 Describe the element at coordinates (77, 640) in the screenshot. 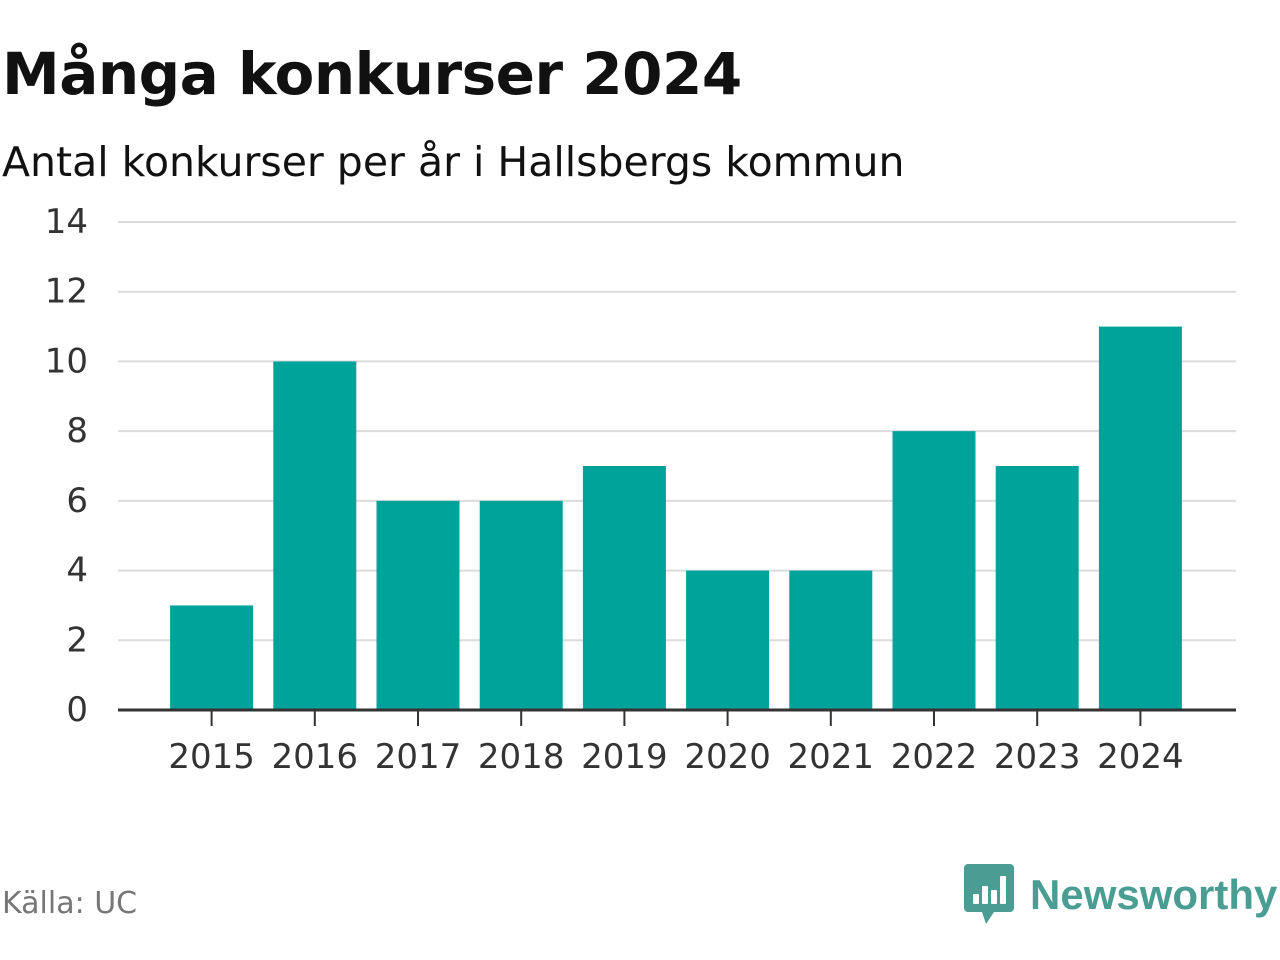

I see `y-tick-label: 2` at that location.